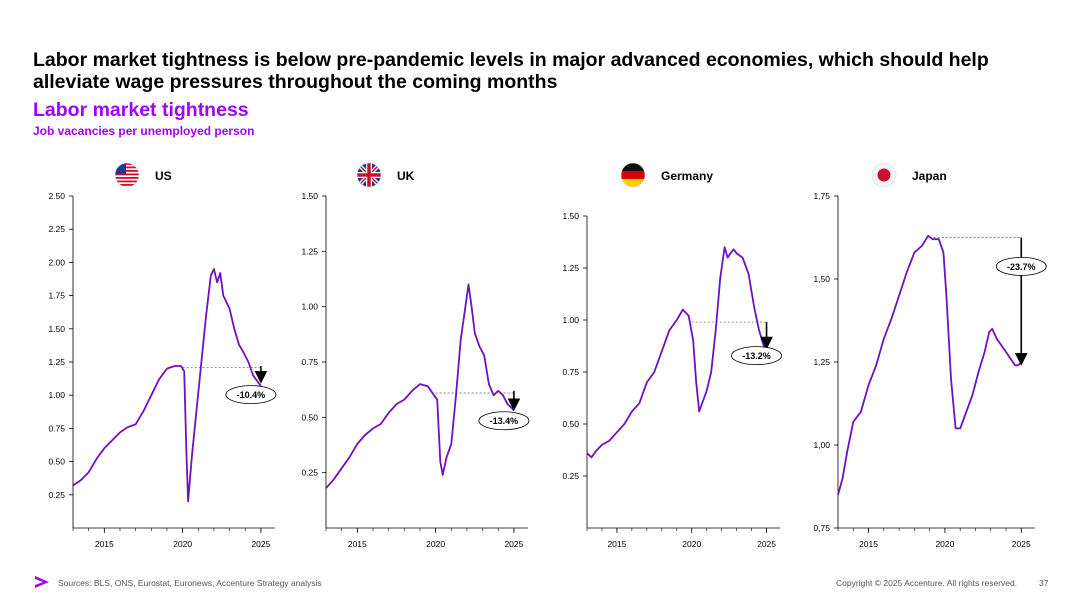  I want to click on y-tick-label: 0,75, so click(821, 528).